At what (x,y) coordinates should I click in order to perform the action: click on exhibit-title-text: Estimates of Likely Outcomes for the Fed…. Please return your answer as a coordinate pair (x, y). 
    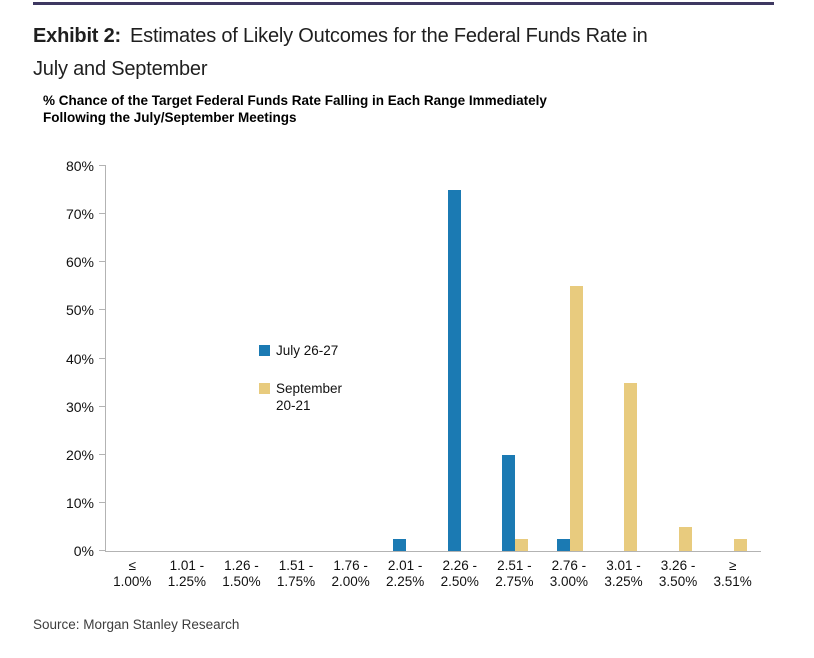
    Looking at the image, I should click on (389, 36).